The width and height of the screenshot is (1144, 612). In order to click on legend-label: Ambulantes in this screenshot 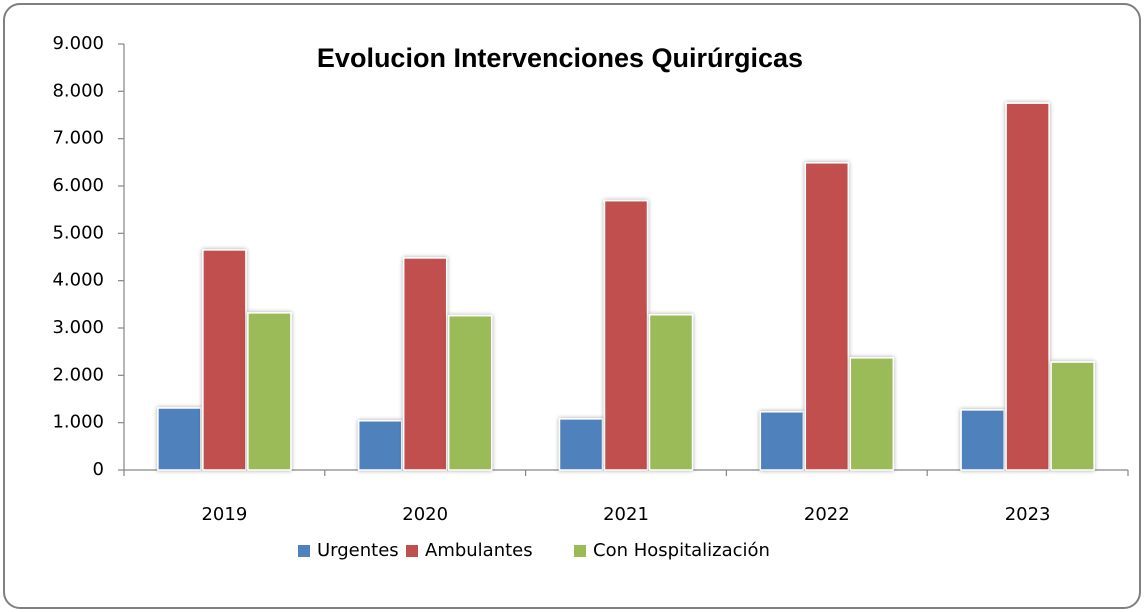, I will do `click(479, 550)`.